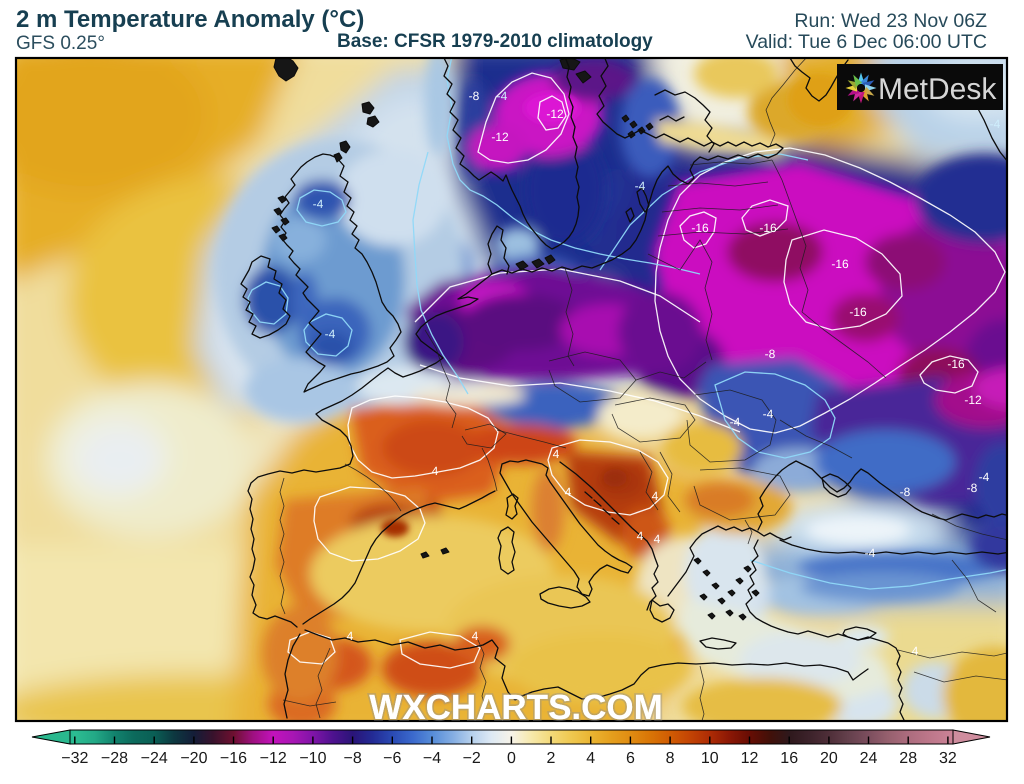  What do you see at coordinates (750, 758) in the screenshot?
I see `svg-text: 12` at bounding box center [750, 758].